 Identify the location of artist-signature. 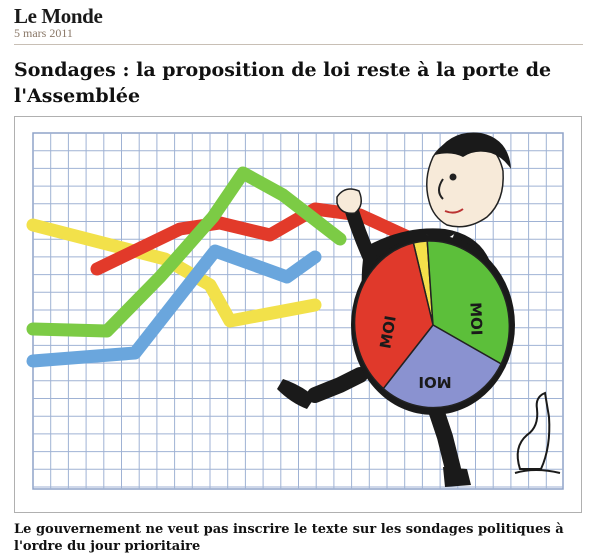
(537, 432).